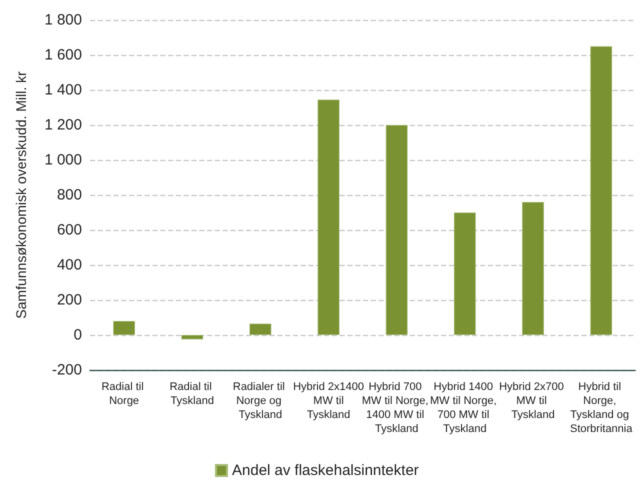 The height and width of the screenshot is (483, 640). Describe the element at coordinates (260, 401) in the screenshot. I see `x-tick-label: Radialer til Norge og Tyskland` at that location.